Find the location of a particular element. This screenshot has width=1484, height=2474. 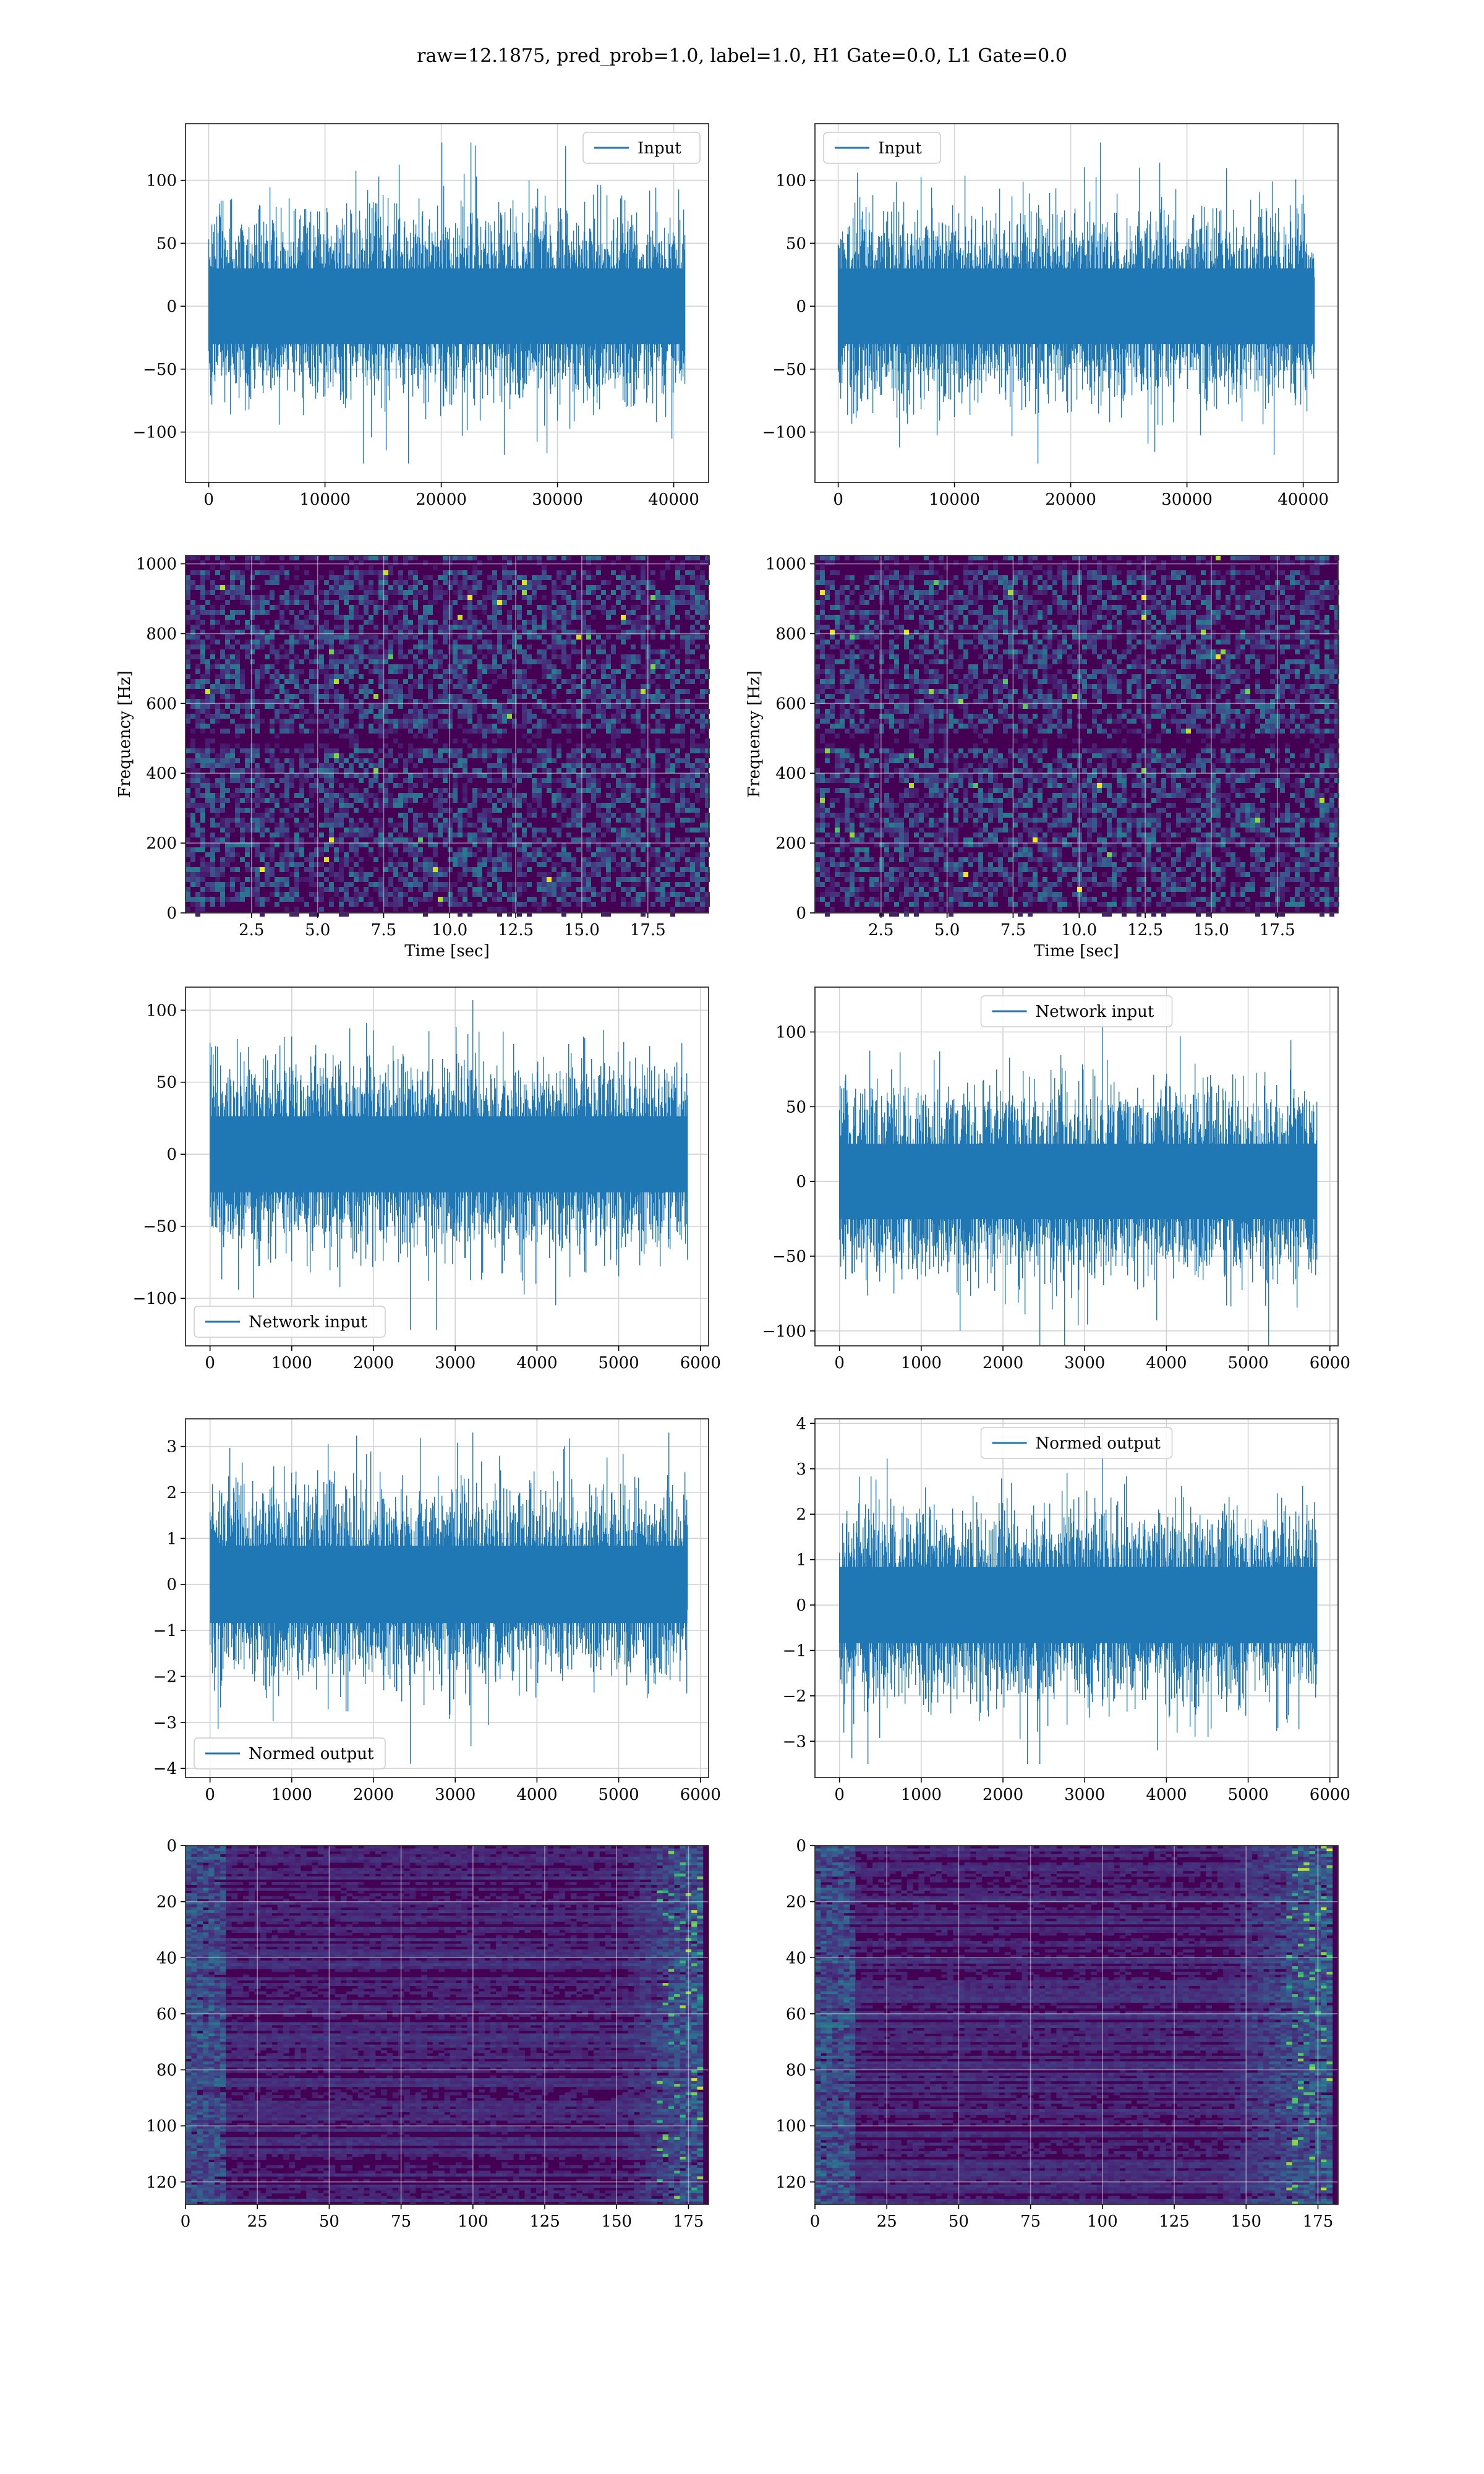

legend-label: Normed output is located at coordinates (311, 1754).